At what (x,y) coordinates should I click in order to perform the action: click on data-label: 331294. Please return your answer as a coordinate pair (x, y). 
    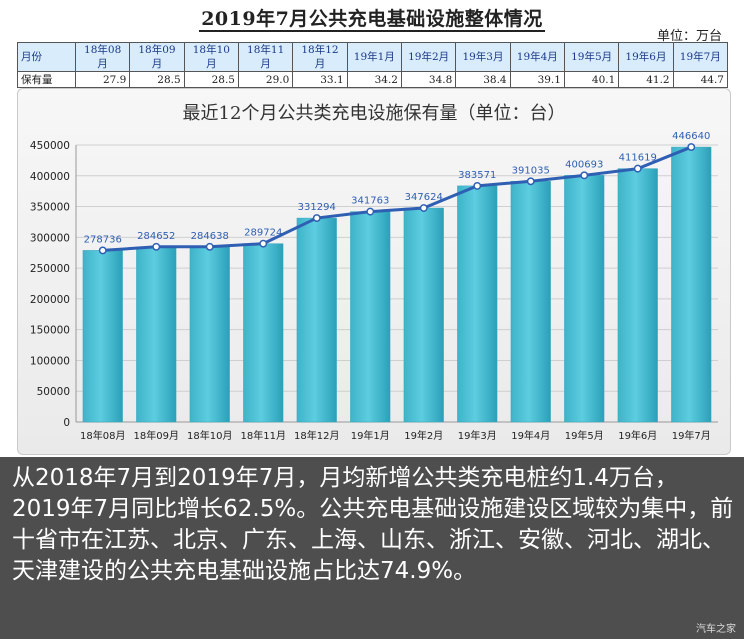
    Looking at the image, I should click on (317, 207).